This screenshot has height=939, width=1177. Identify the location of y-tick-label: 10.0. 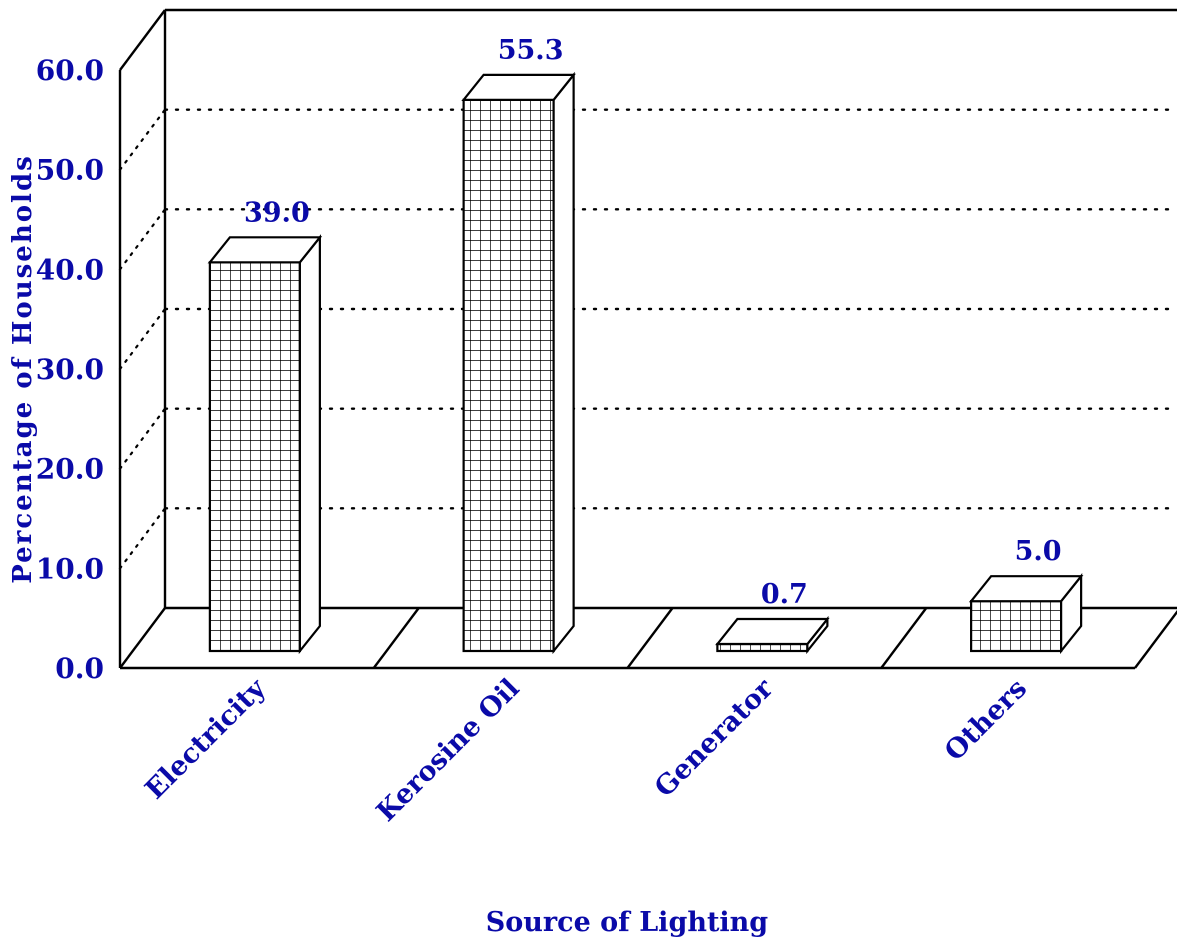
(70, 568).